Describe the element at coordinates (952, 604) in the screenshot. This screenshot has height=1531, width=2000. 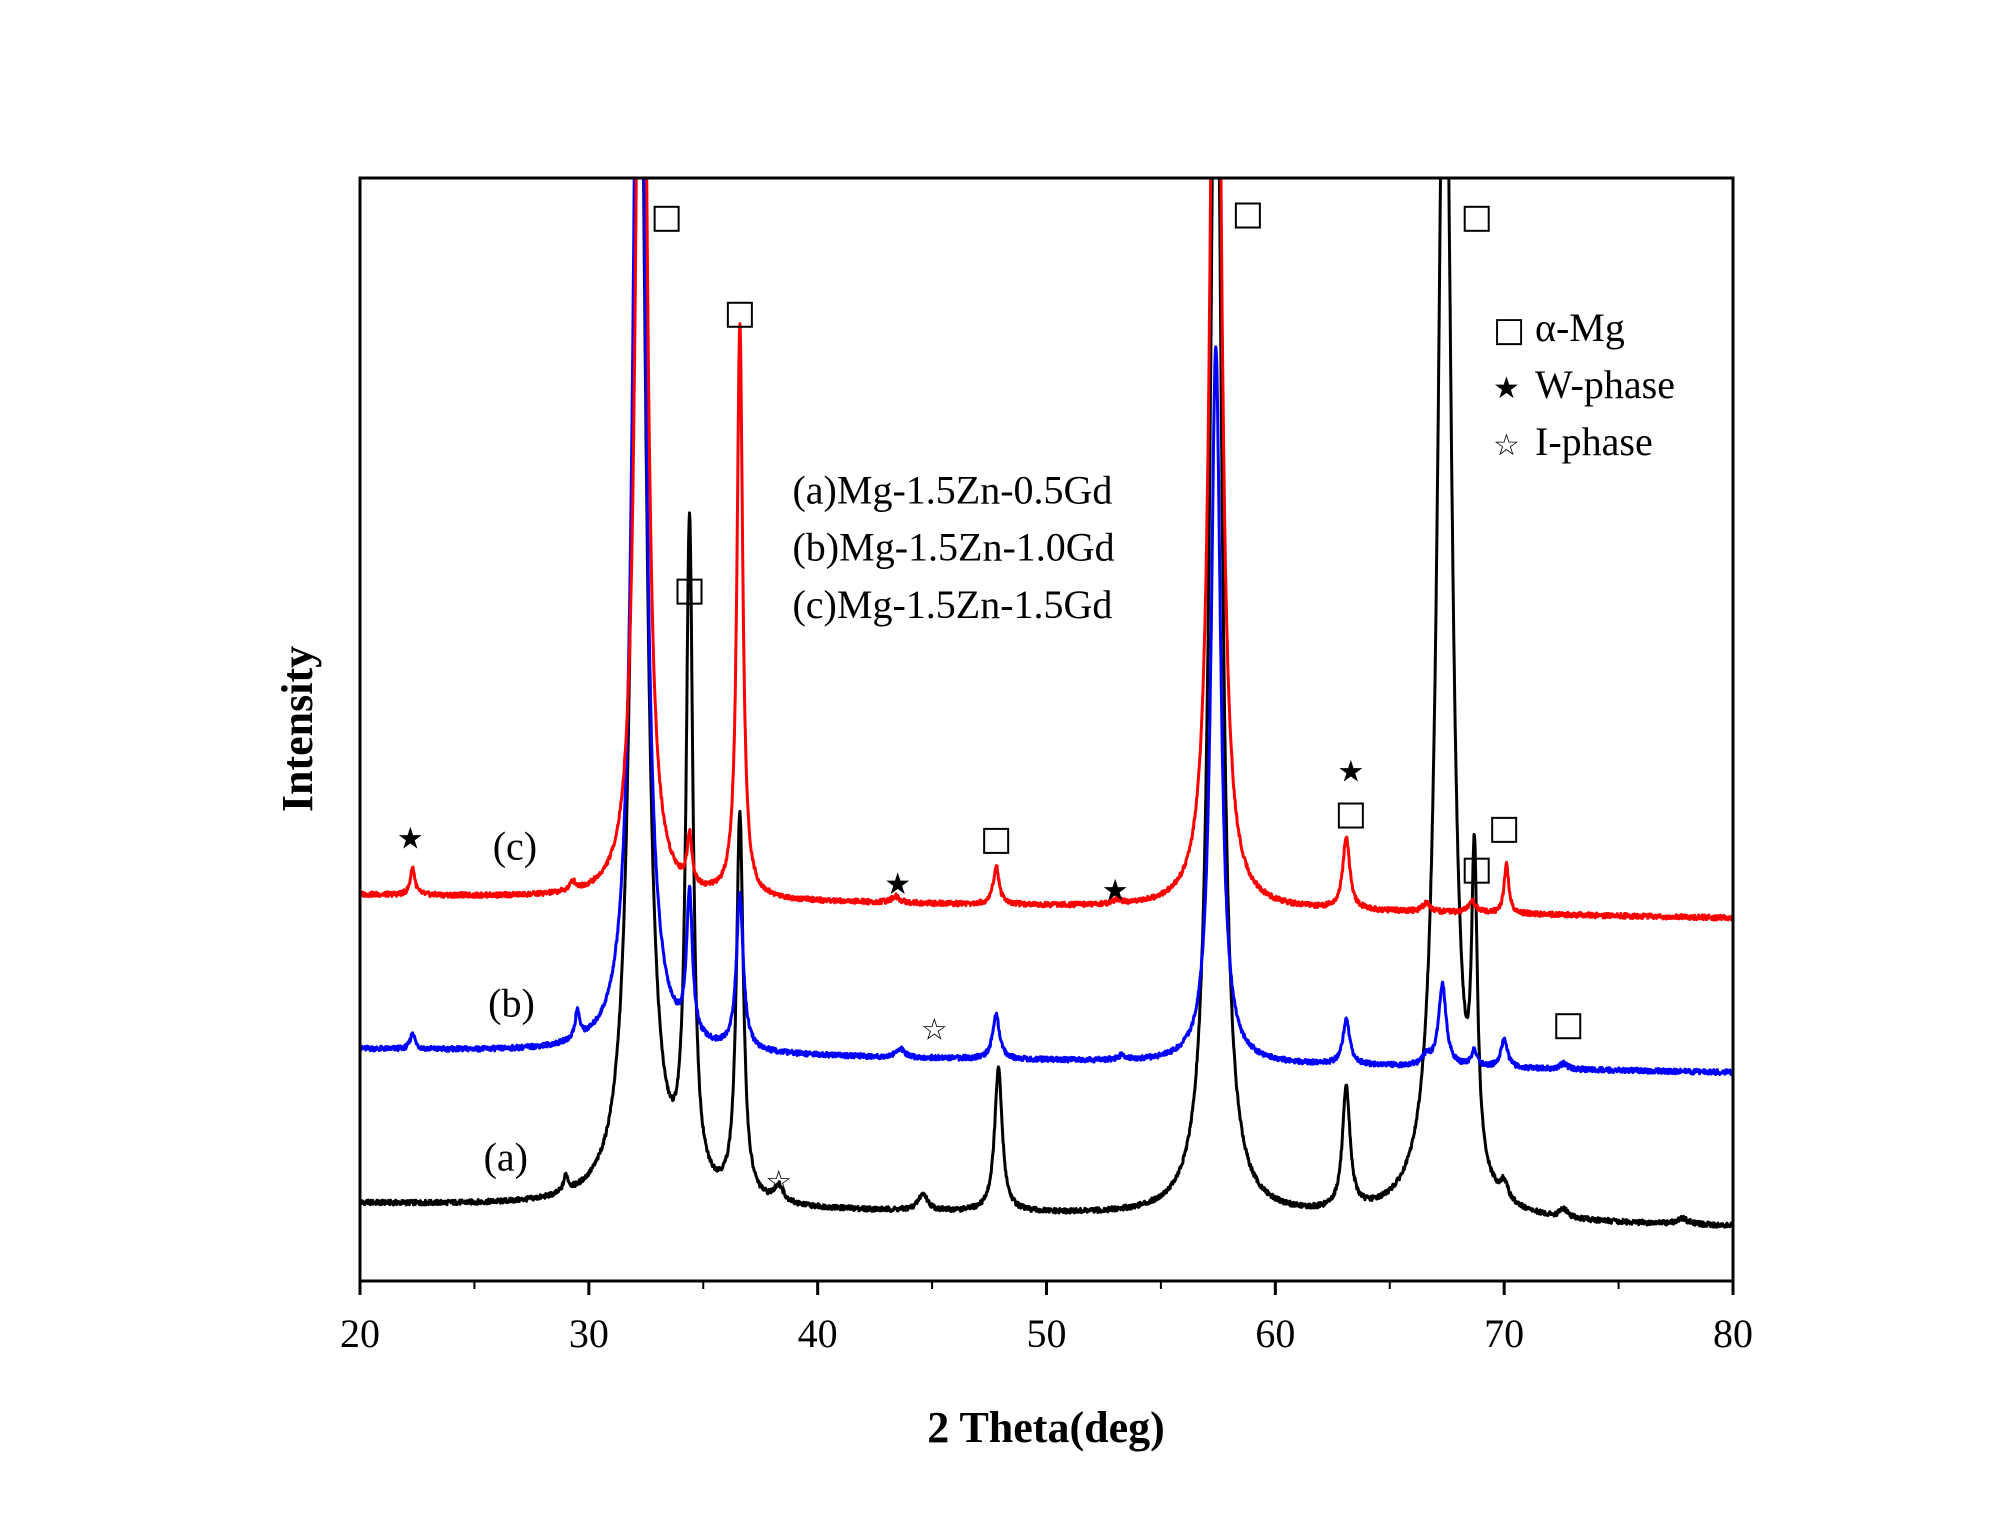
I see `sample-c-description: (c)Mg-1.5Zn-1.5Gd` at that location.